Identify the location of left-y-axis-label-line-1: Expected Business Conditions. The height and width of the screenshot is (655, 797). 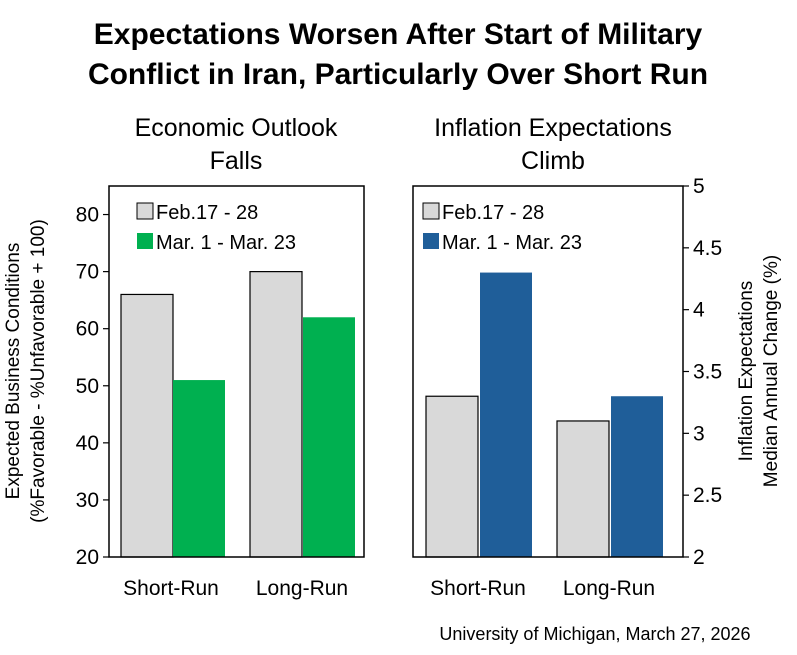
(13, 371).